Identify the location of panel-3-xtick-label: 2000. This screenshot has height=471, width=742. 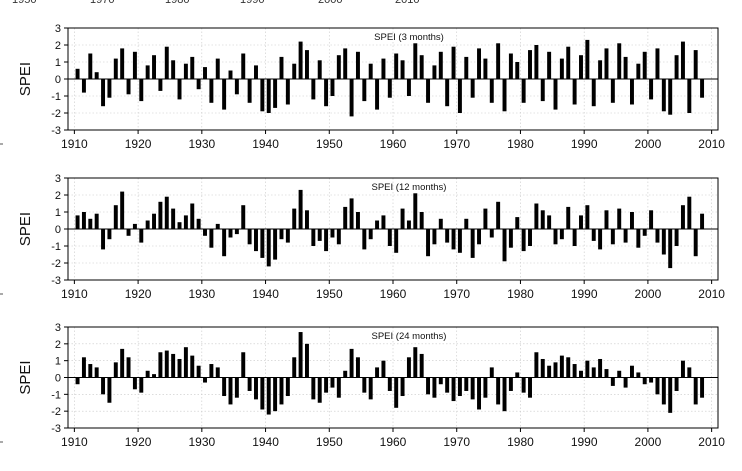
(648, 442).